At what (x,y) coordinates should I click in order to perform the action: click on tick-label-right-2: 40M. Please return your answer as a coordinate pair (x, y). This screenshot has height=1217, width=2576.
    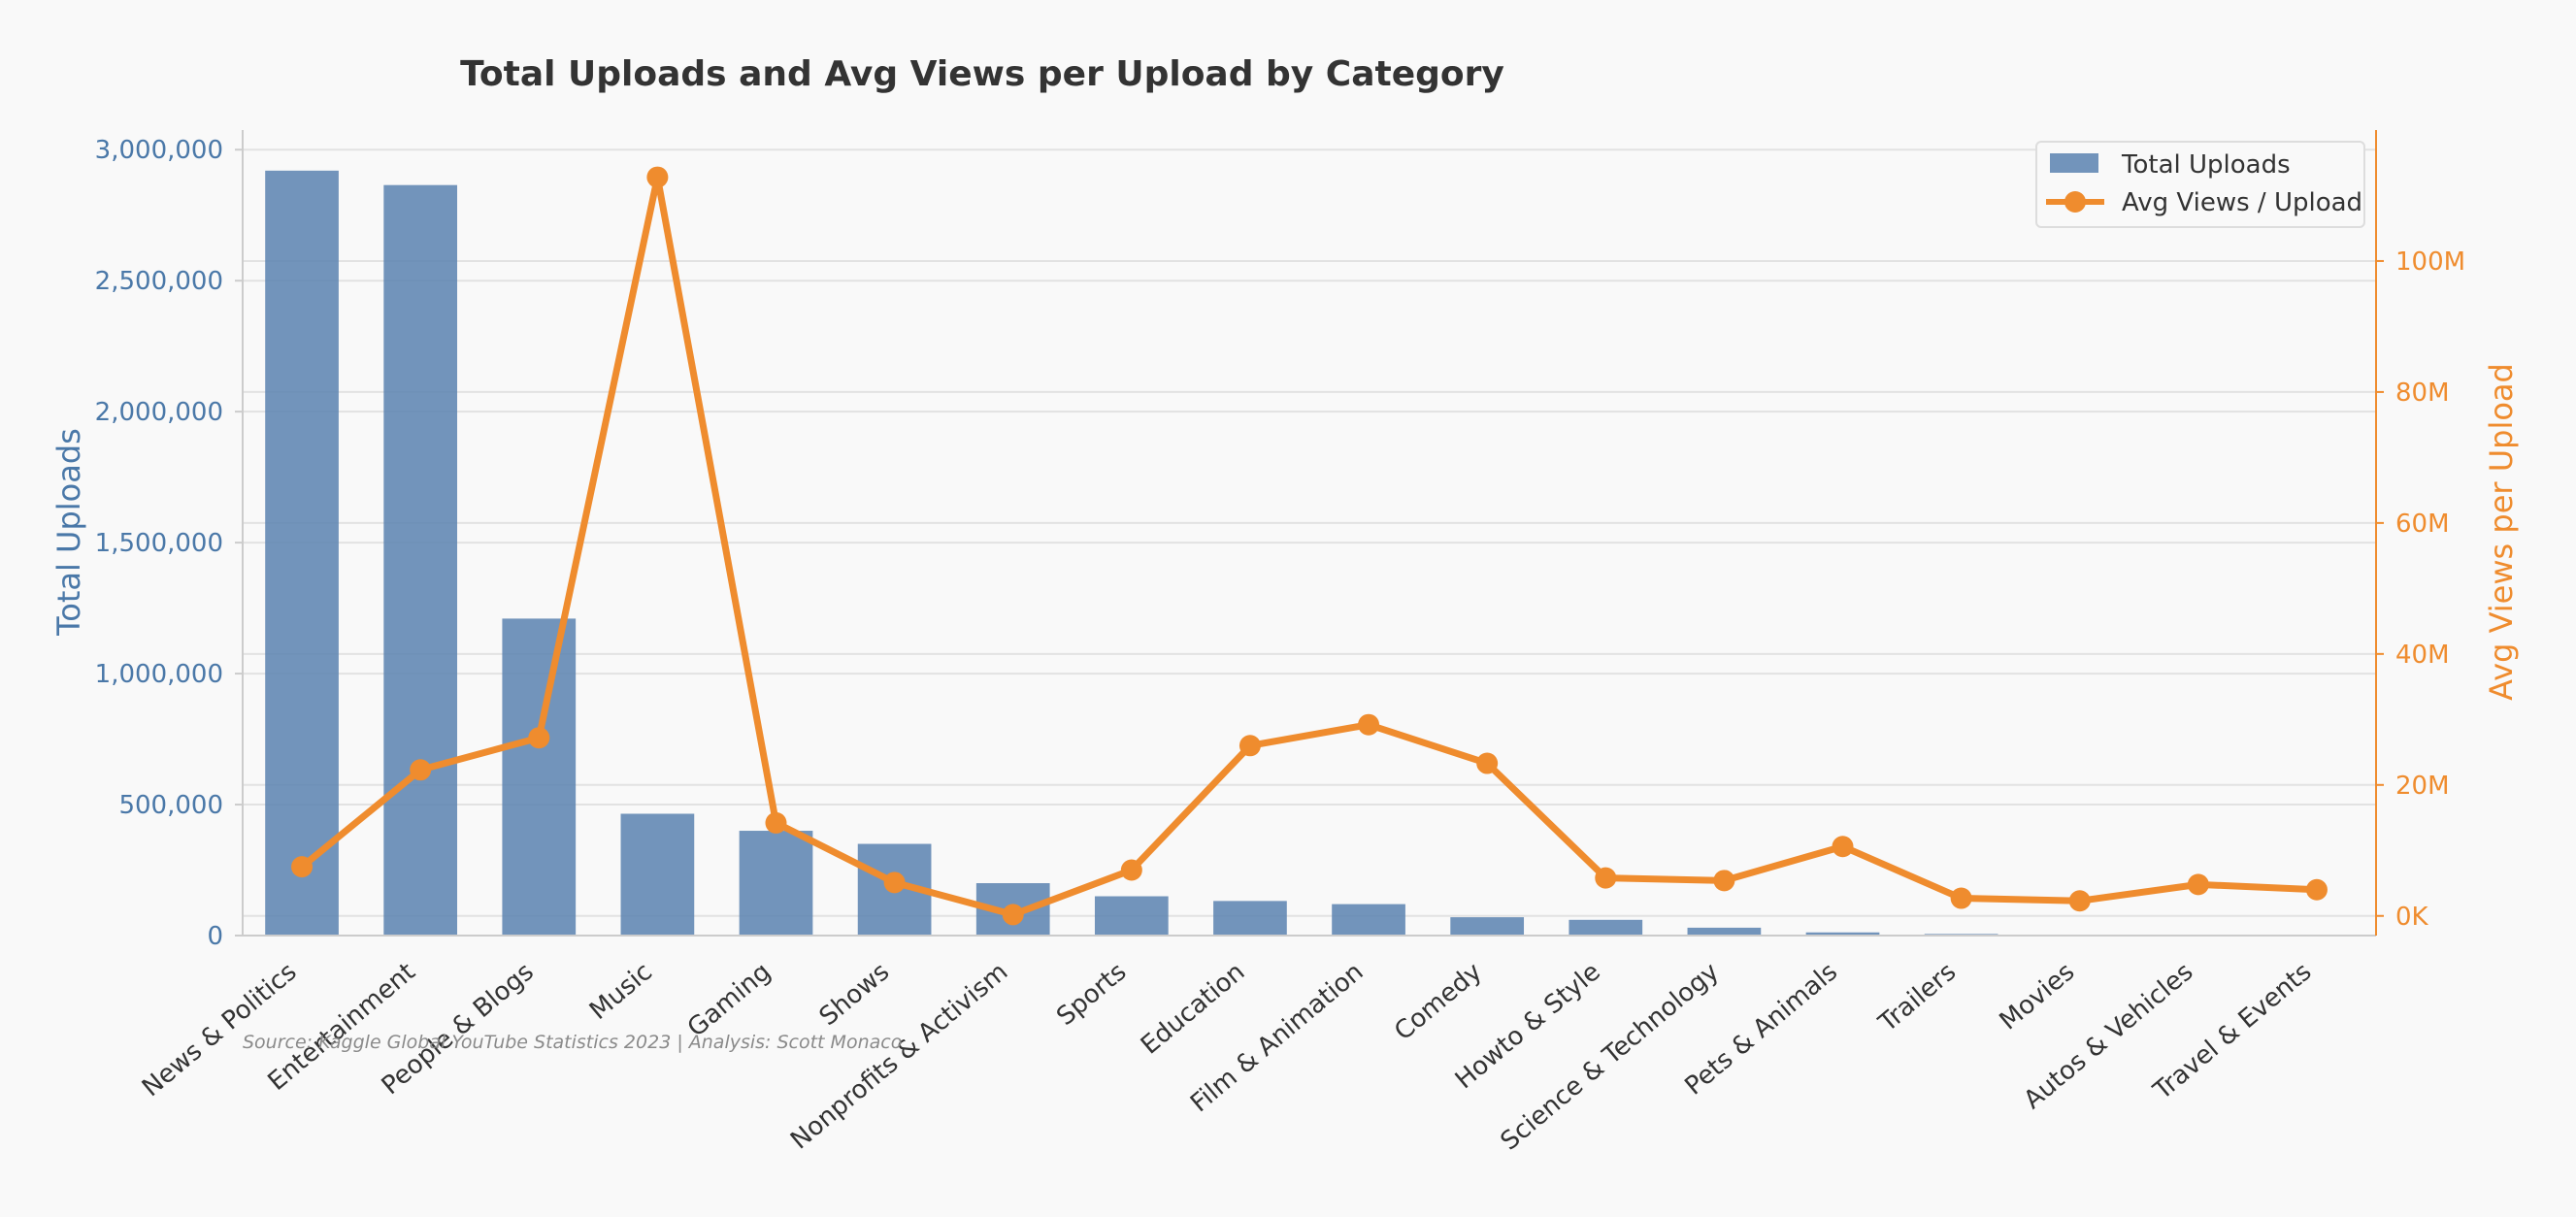
    Looking at the image, I should click on (2422, 656).